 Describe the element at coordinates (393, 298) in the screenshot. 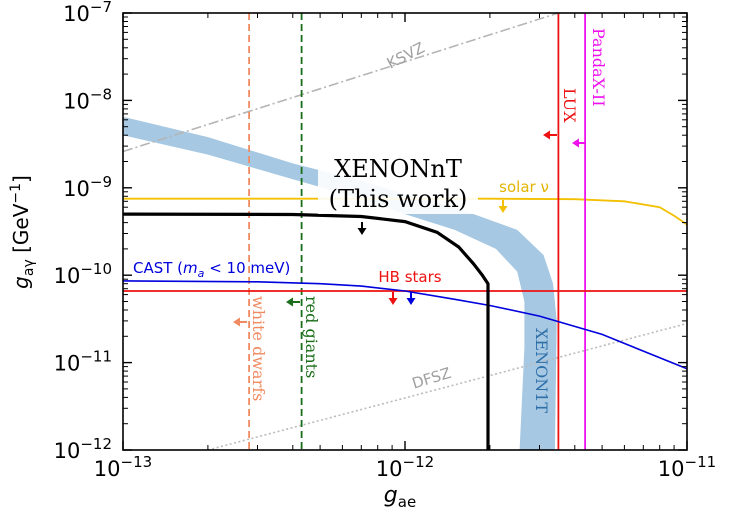

I see `hb-stars-arrow-red` at that location.